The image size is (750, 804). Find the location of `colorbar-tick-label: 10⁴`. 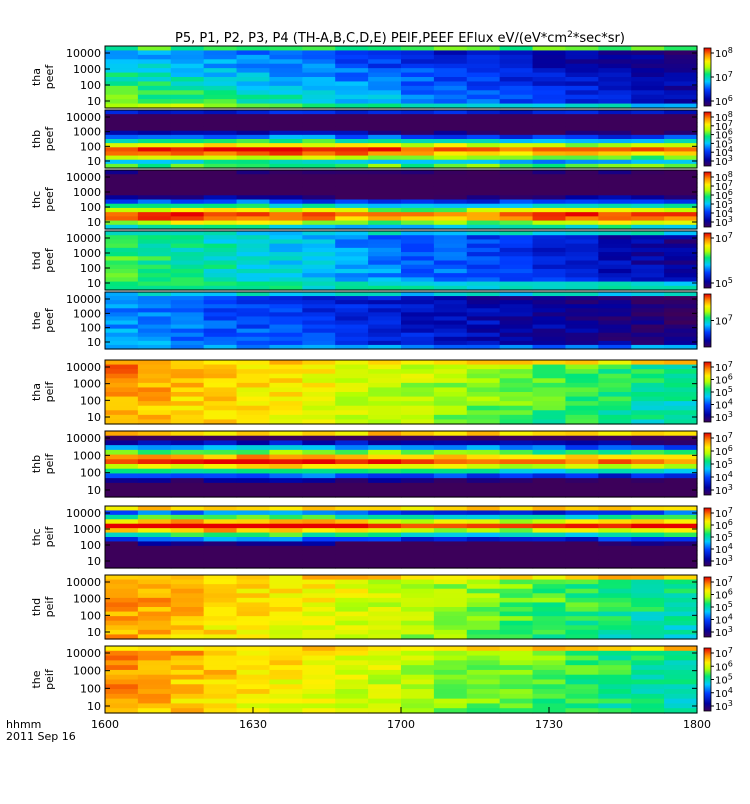

colorbar-tick-label: 10⁴ is located at coordinates (724, 693).